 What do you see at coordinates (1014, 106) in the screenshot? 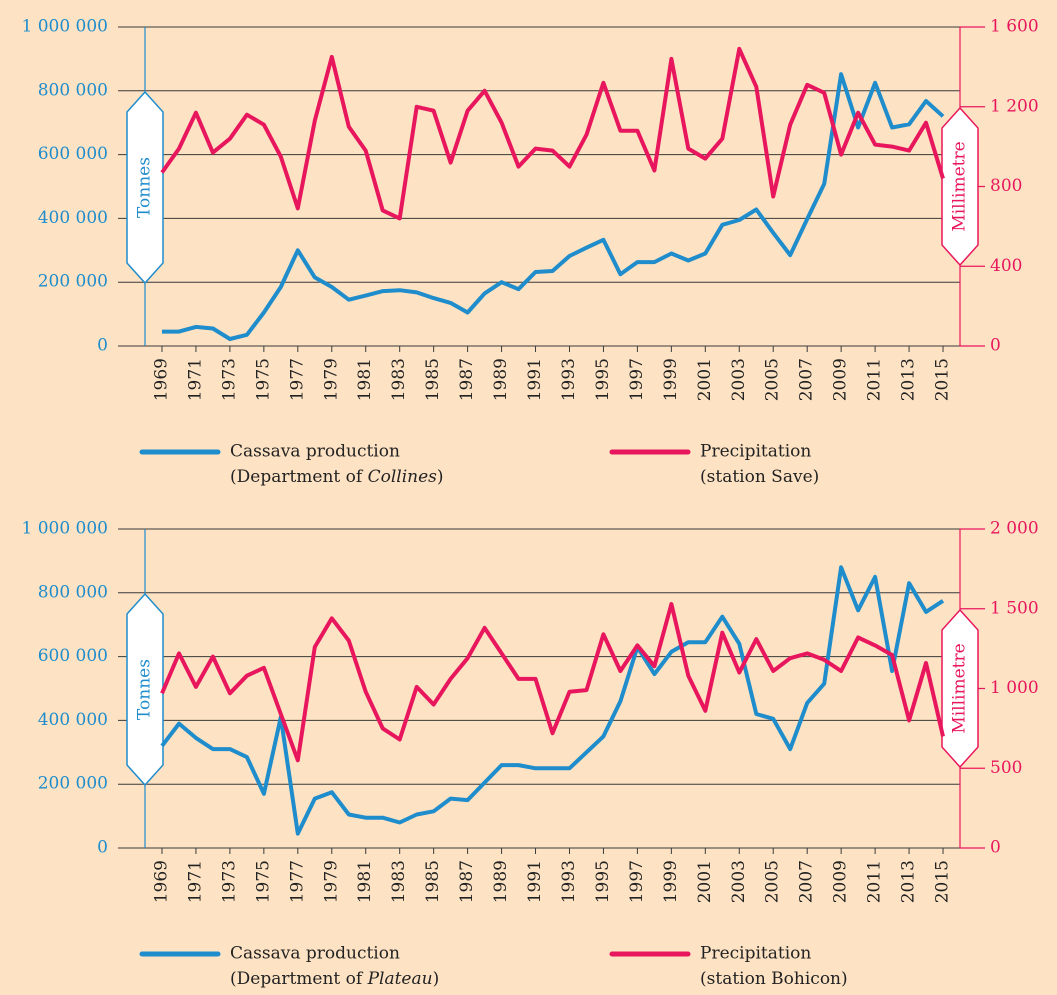
I see `y2-tick-label: 1 200` at bounding box center [1014, 106].